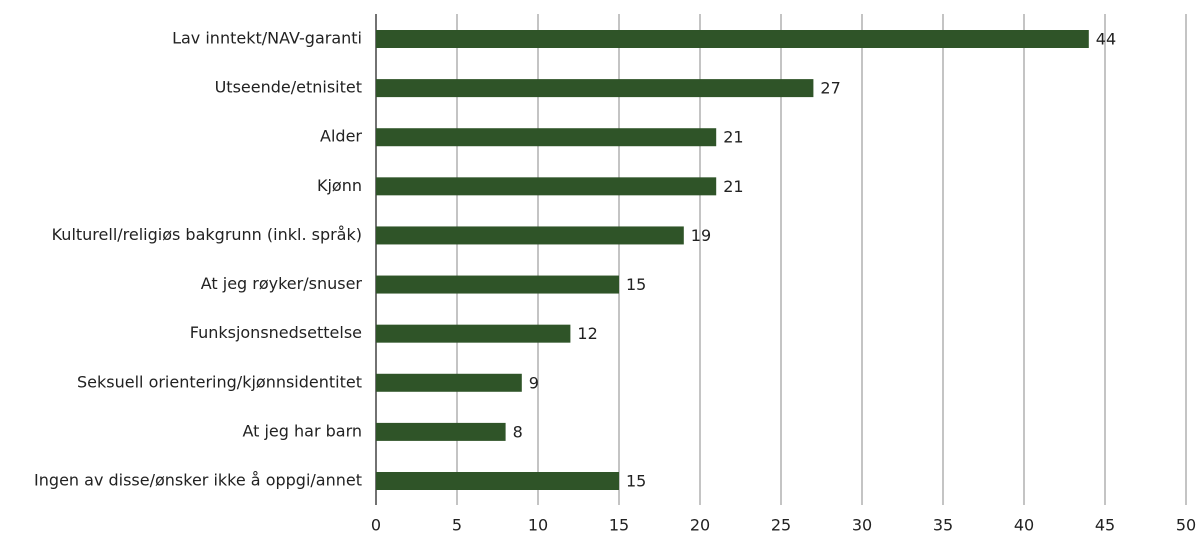 This screenshot has height=555, width=1200. What do you see at coordinates (276, 332) in the screenshot?
I see `y-tick-label: Funksjonsnedsettelse` at bounding box center [276, 332].